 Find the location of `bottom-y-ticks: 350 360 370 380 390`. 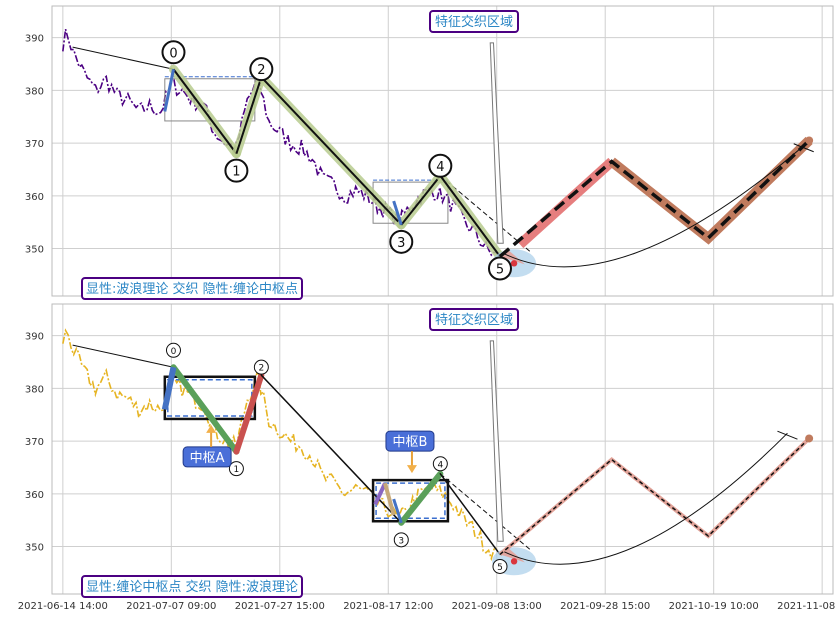

bottom-y-ticks: 350 360 370 380 390 is located at coordinates (34, 443).